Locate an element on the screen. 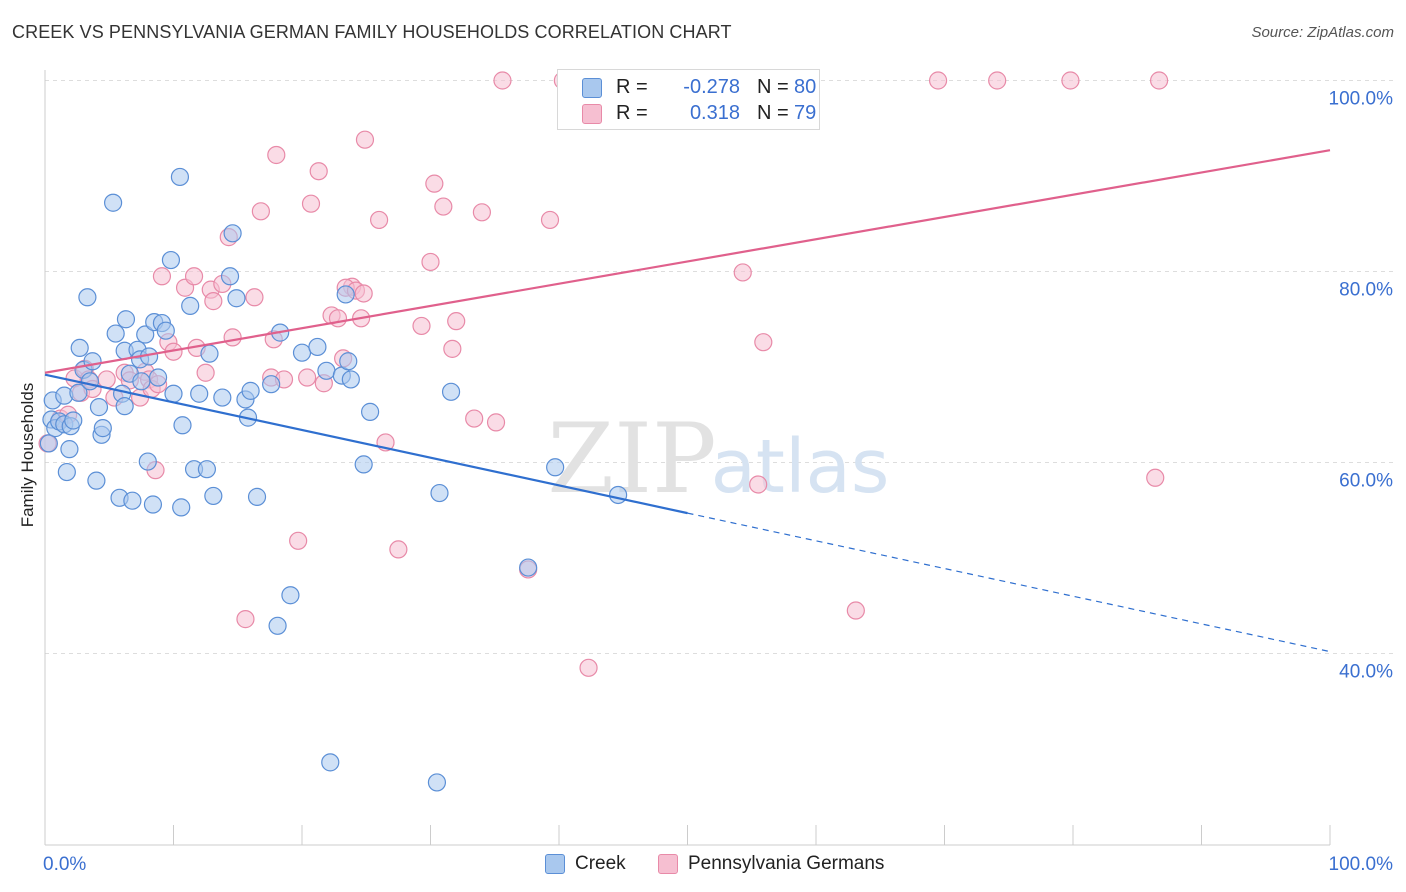 The height and width of the screenshot is (892, 1406). creek-n-value: 80 is located at coordinates (805, 87).